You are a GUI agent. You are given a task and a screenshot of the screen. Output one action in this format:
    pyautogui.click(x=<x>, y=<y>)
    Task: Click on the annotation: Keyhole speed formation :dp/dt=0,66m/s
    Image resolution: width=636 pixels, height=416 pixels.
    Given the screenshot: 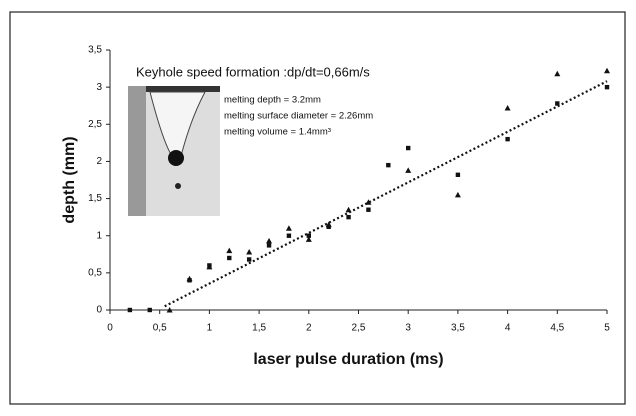 What is the action you would take?
    pyautogui.click(x=253, y=71)
    